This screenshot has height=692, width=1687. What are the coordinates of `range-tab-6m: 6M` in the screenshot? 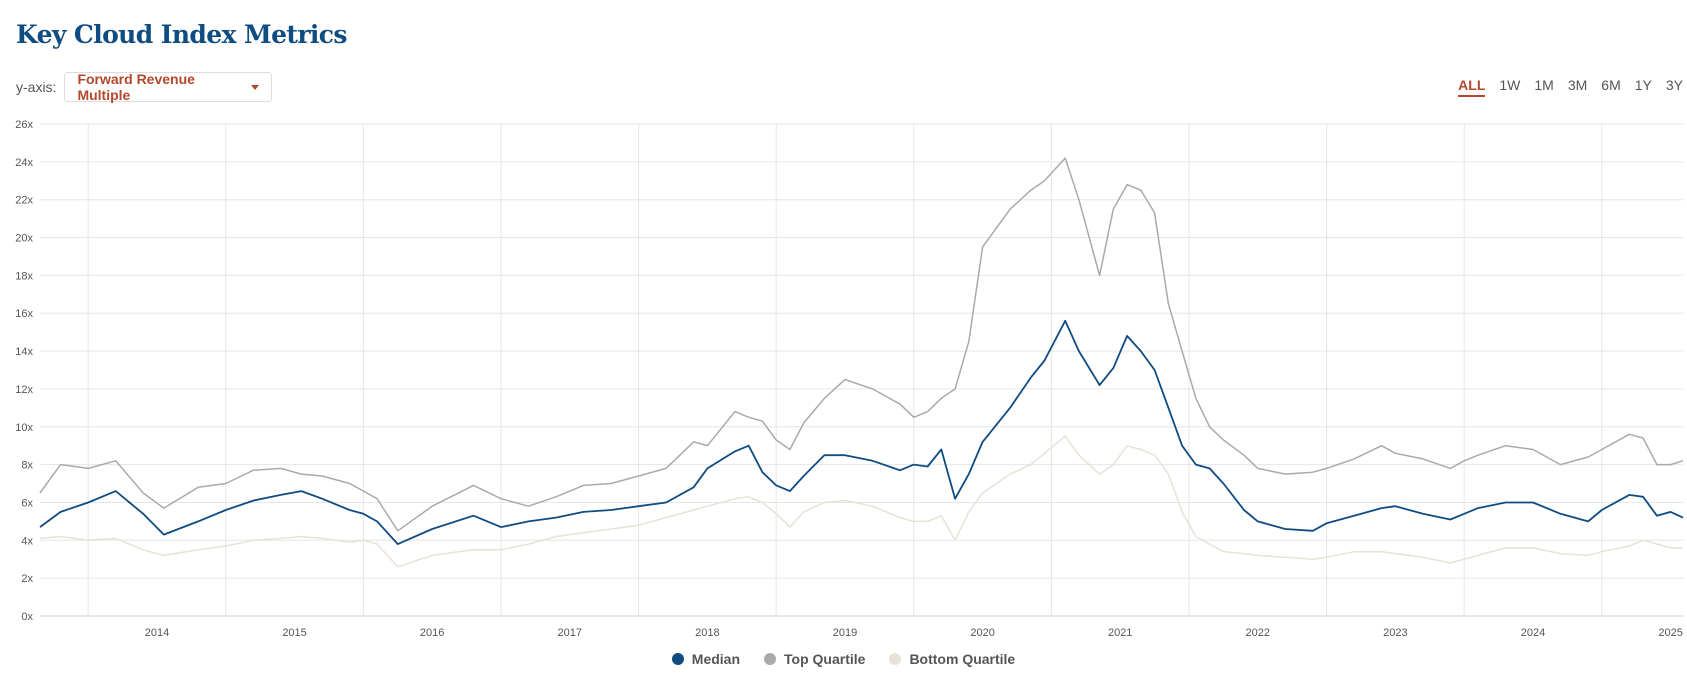 It's located at (1611, 85).